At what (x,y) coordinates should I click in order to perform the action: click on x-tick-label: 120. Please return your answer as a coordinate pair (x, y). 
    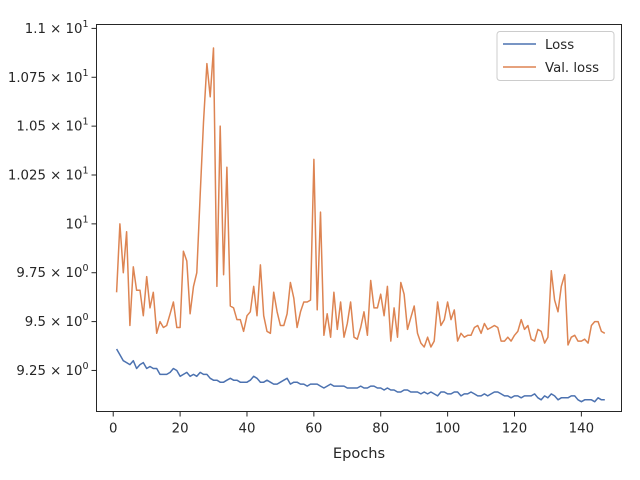
    Looking at the image, I should click on (514, 429).